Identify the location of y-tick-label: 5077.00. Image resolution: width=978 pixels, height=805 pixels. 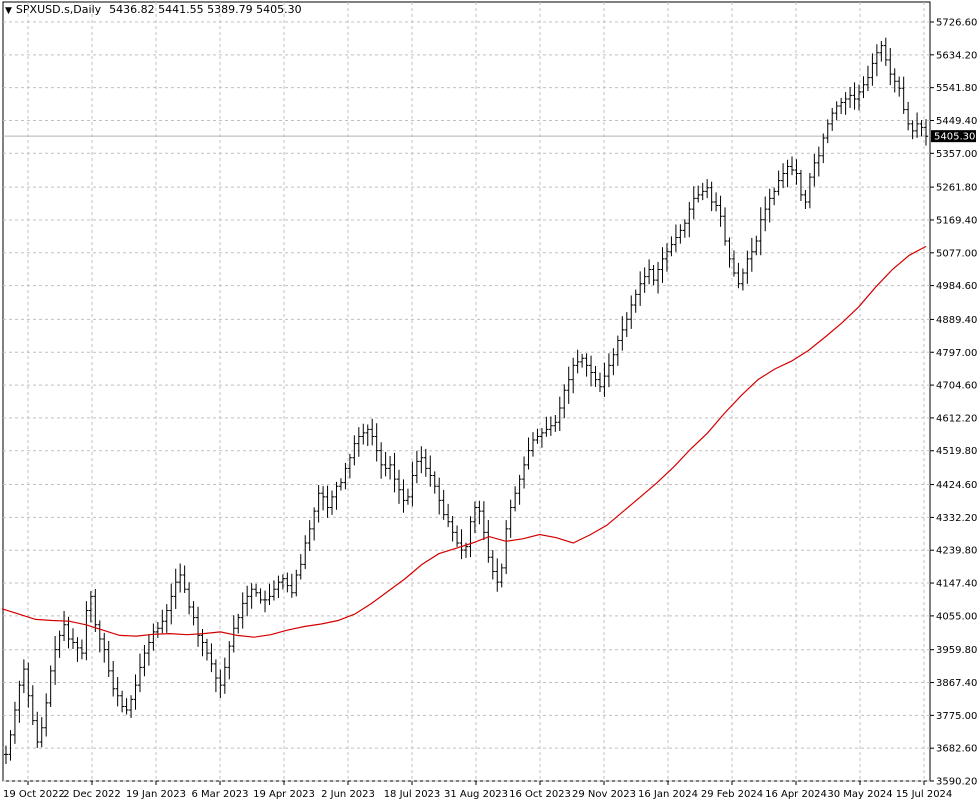
(956, 253).